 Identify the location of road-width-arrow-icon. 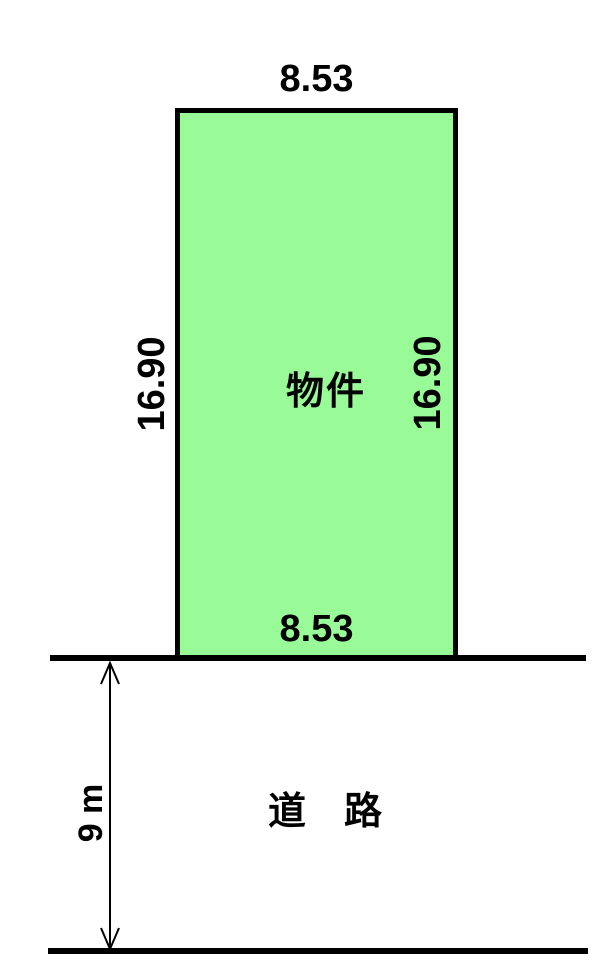
(110, 806).